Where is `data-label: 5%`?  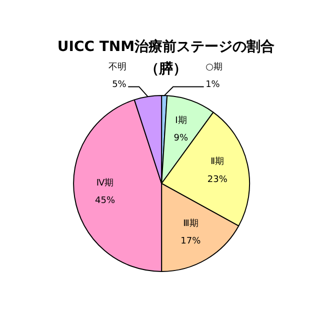 data-label: 5% is located at coordinates (119, 85).